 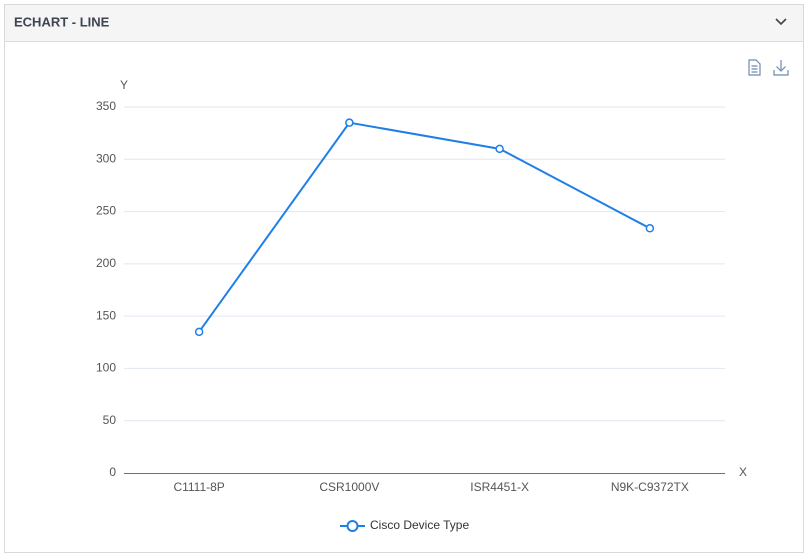 I want to click on y-tick-label: 350, so click(x=106, y=106).